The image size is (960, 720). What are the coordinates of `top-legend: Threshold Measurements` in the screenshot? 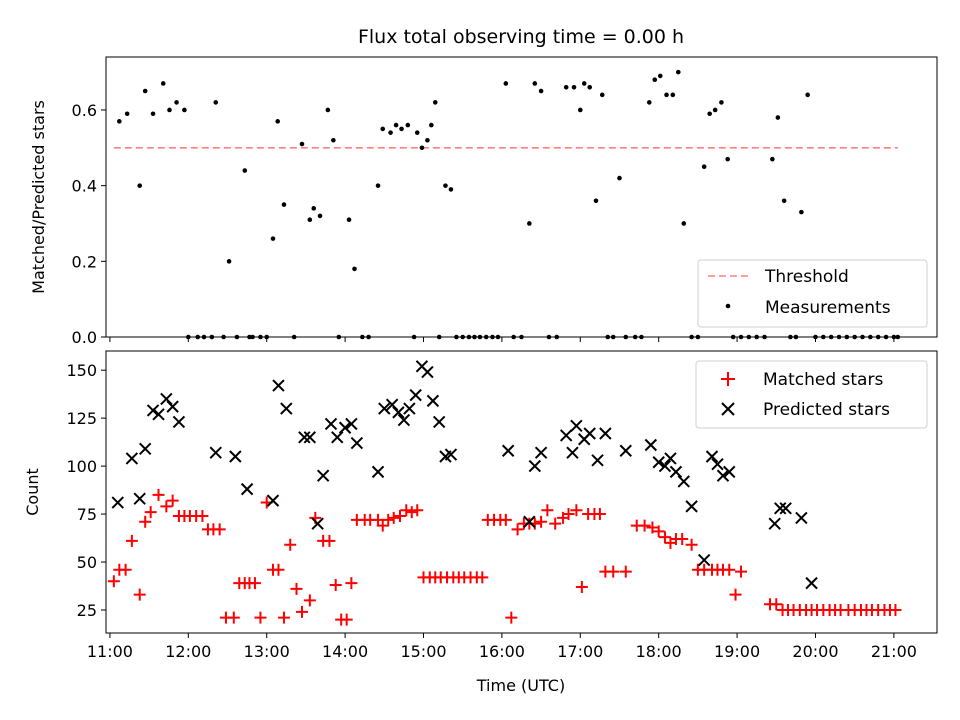 It's located at (812, 293).